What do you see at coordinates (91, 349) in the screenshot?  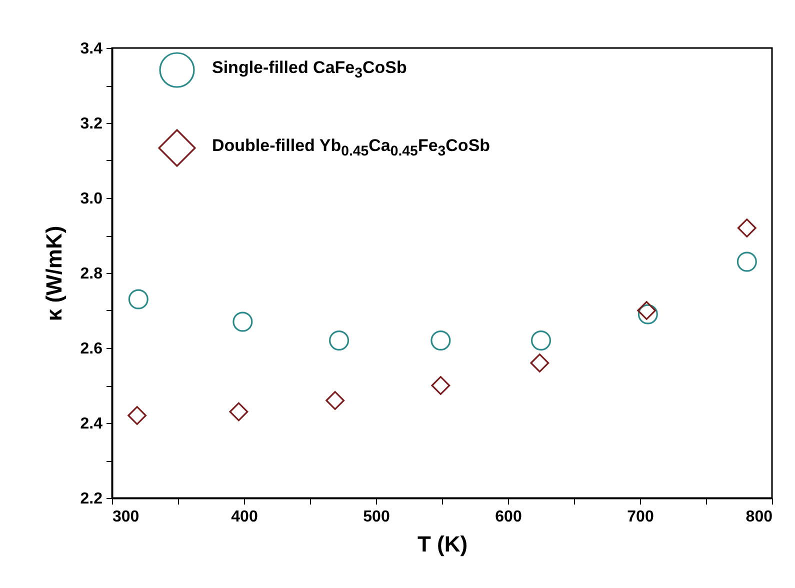 I see `y-tick-label: 2.6` at bounding box center [91, 349].